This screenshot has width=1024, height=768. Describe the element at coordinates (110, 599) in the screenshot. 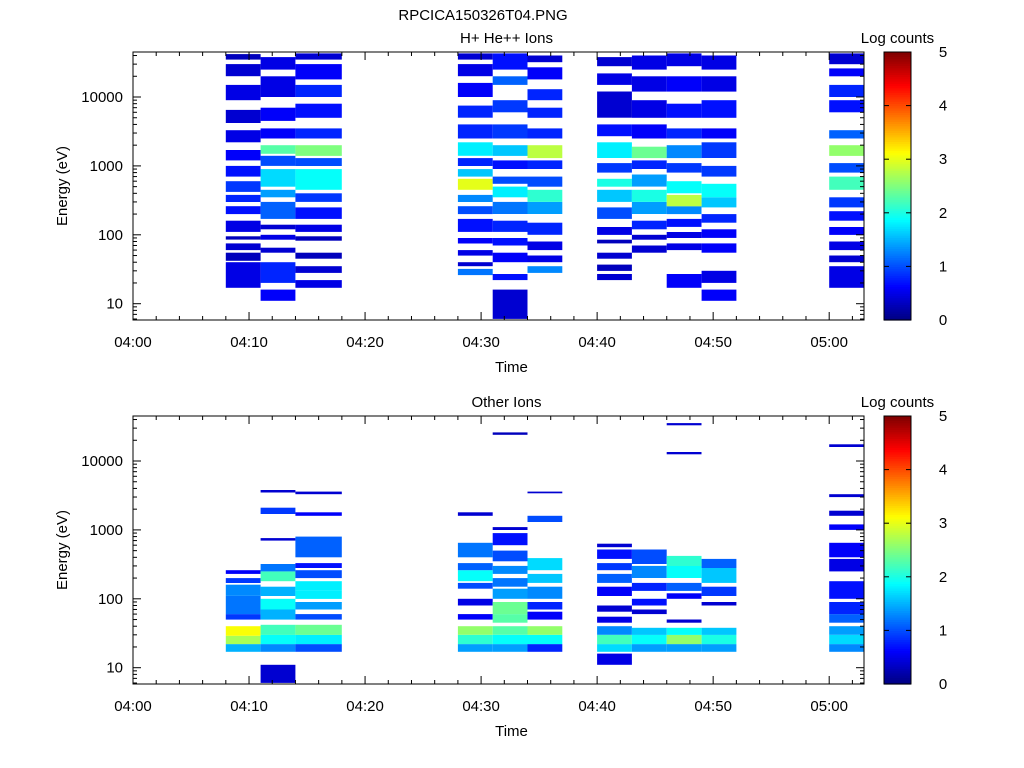

I see `y-tick-label: 100` at that location.